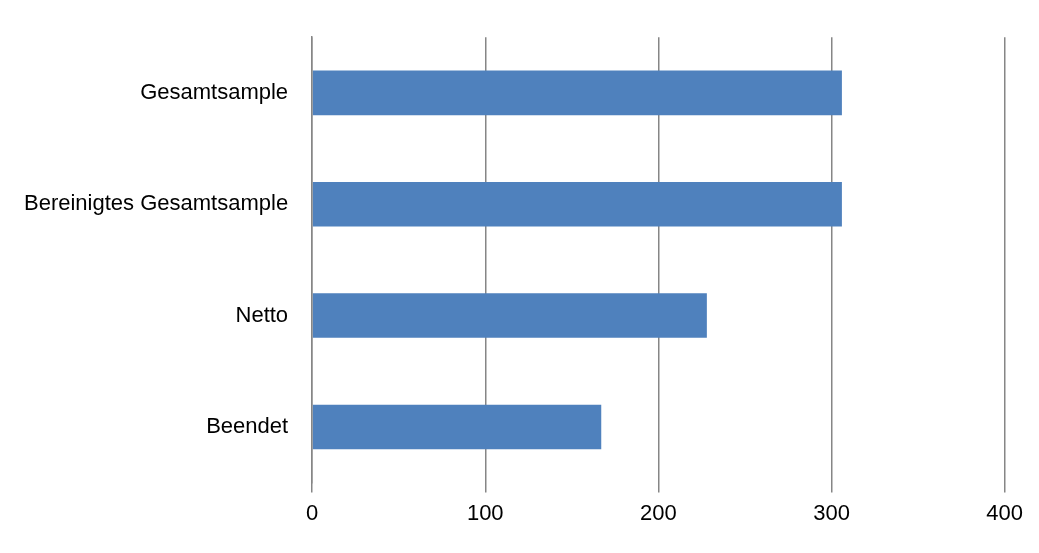  What do you see at coordinates (831, 512) in the screenshot?
I see `x-tick-label: 300` at bounding box center [831, 512].